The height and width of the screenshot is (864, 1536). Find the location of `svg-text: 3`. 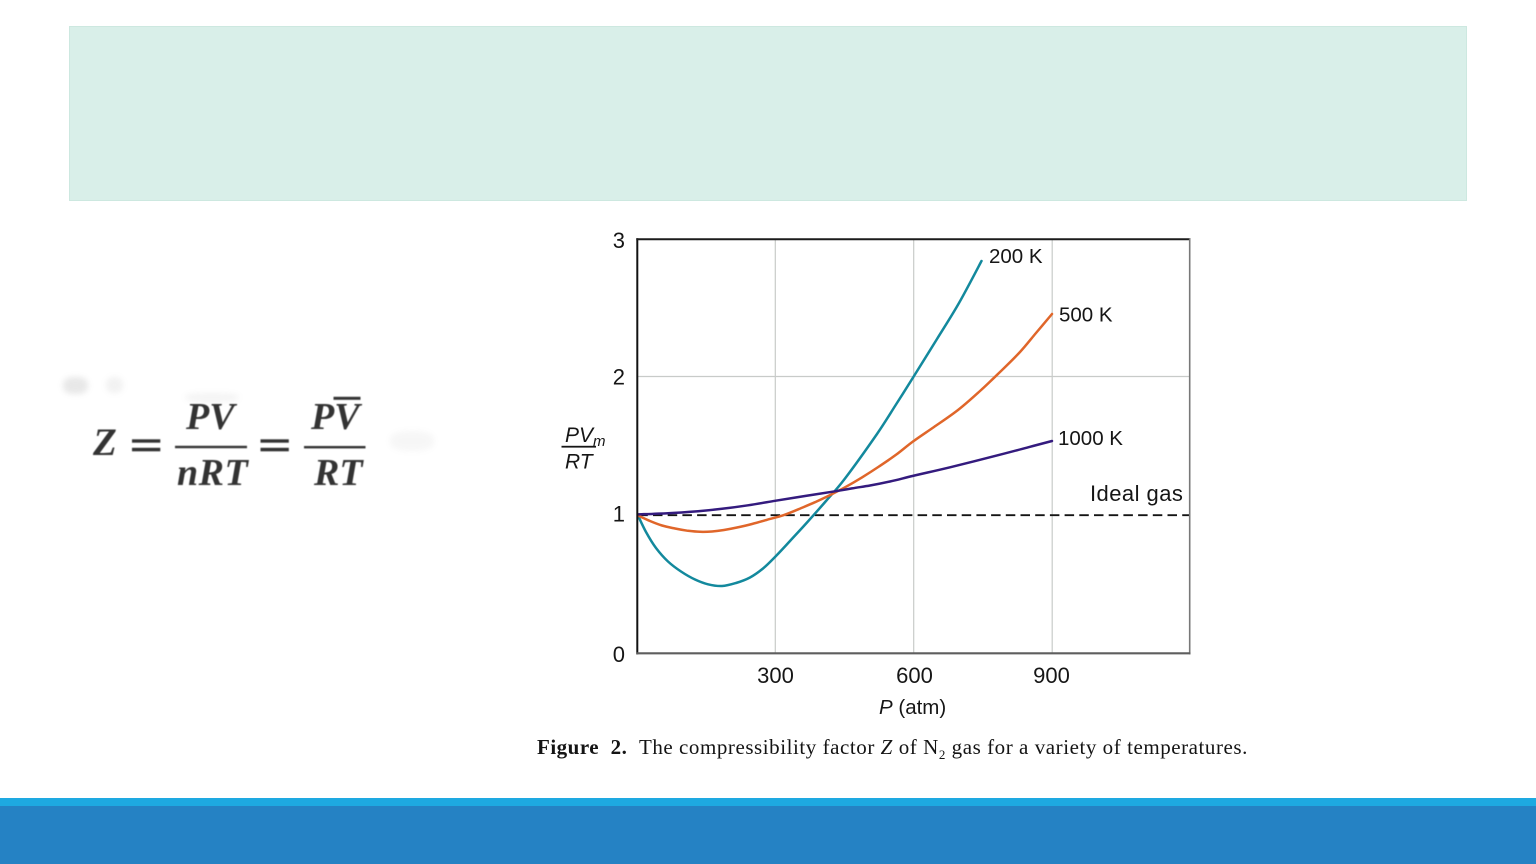

svg-text: 3 is located at coordinates (619, 240).